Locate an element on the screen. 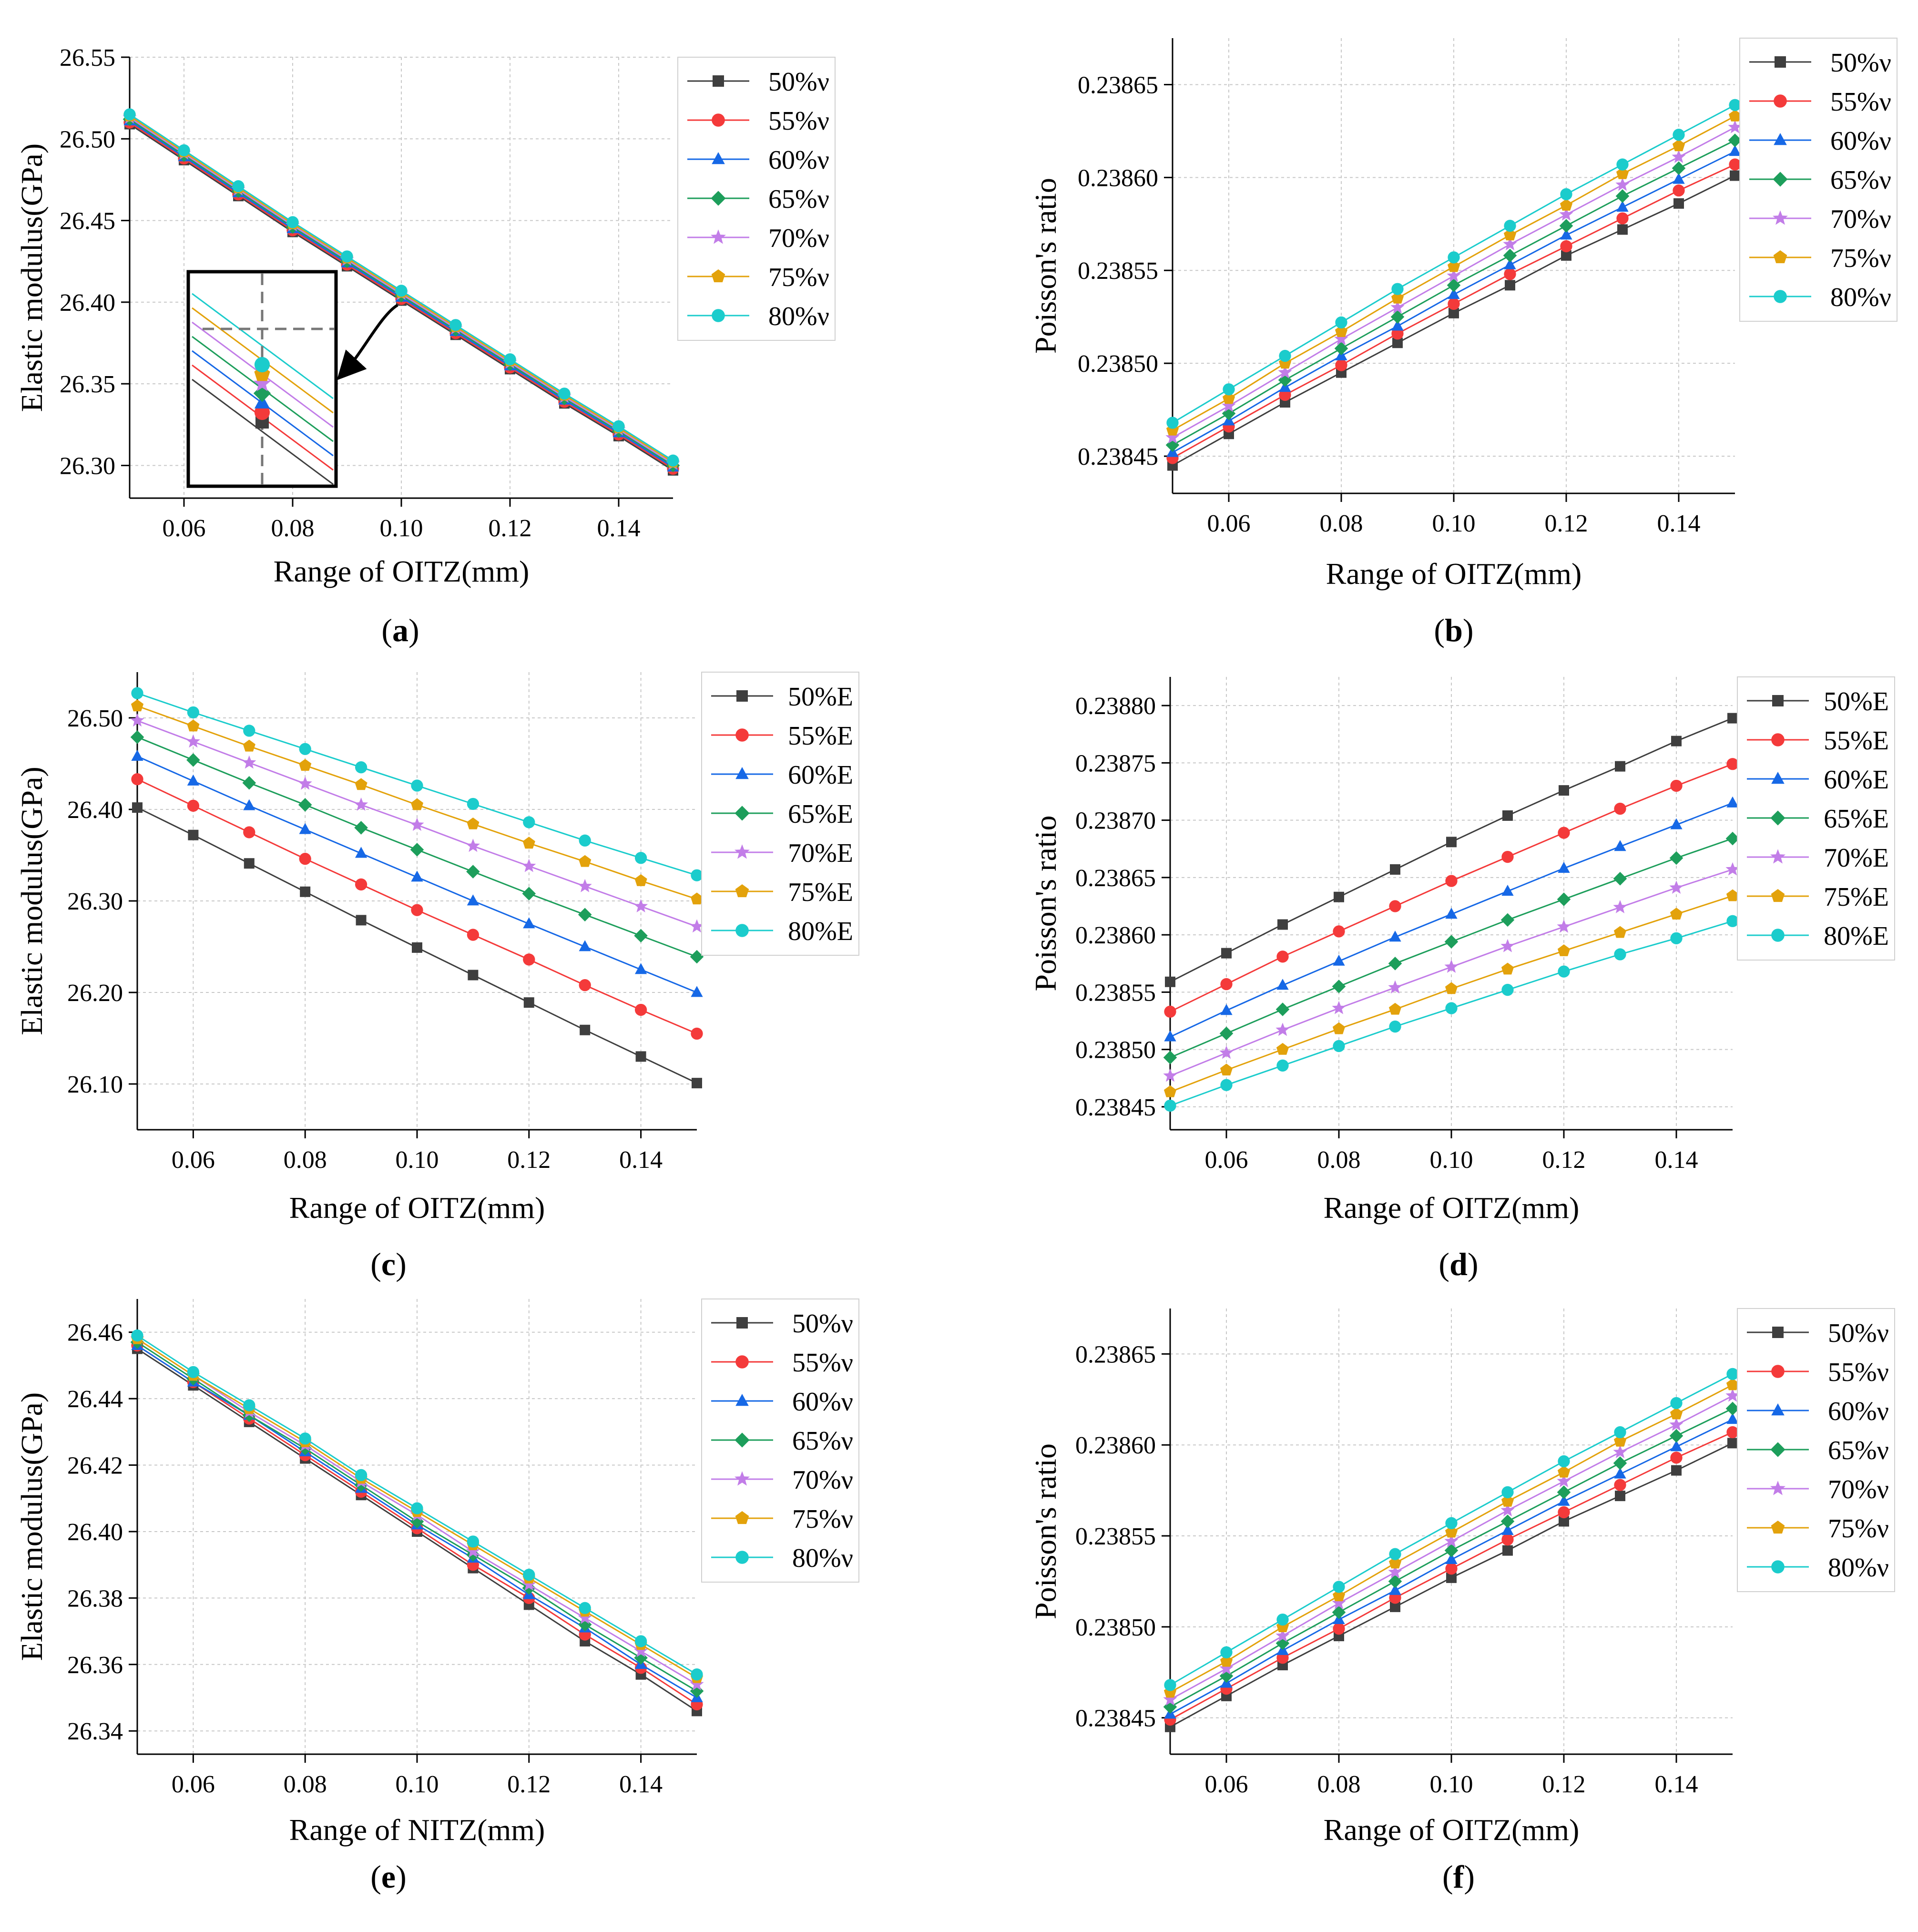  y-tick-label: 0.23850 is located at coordinates (1116, 1627).